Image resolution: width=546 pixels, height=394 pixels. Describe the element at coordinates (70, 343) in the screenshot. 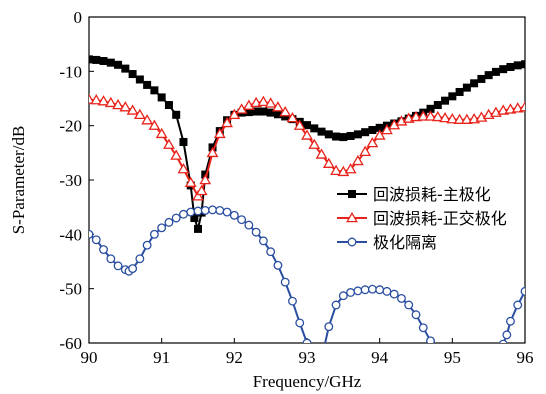

I see `y-tick-label: -60` at that location.